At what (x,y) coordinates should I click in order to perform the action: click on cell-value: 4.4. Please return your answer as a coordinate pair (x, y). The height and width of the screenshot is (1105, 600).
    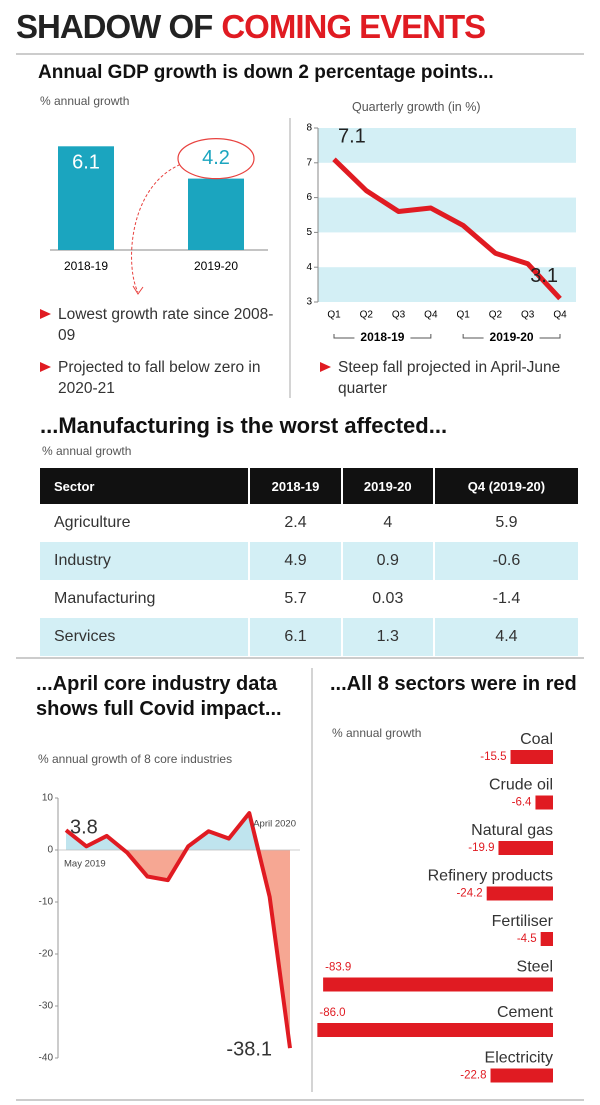
    Looking at the image, I should click on (507, 637).